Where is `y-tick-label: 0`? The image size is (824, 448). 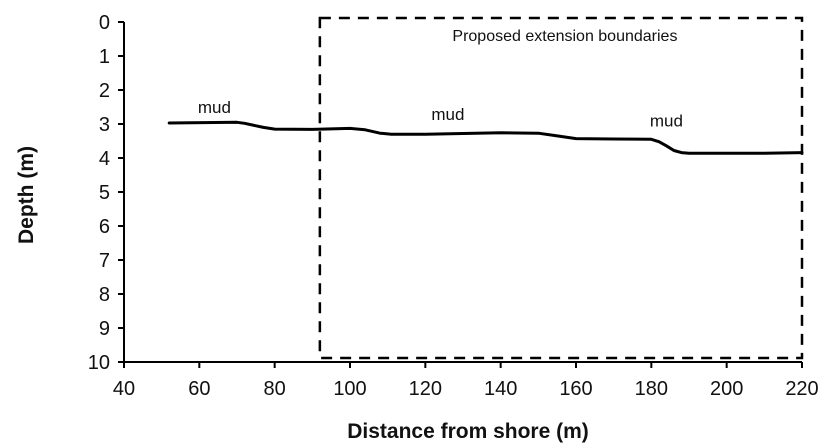 y-tick-label: 0 is located at coordinates (104, 23).